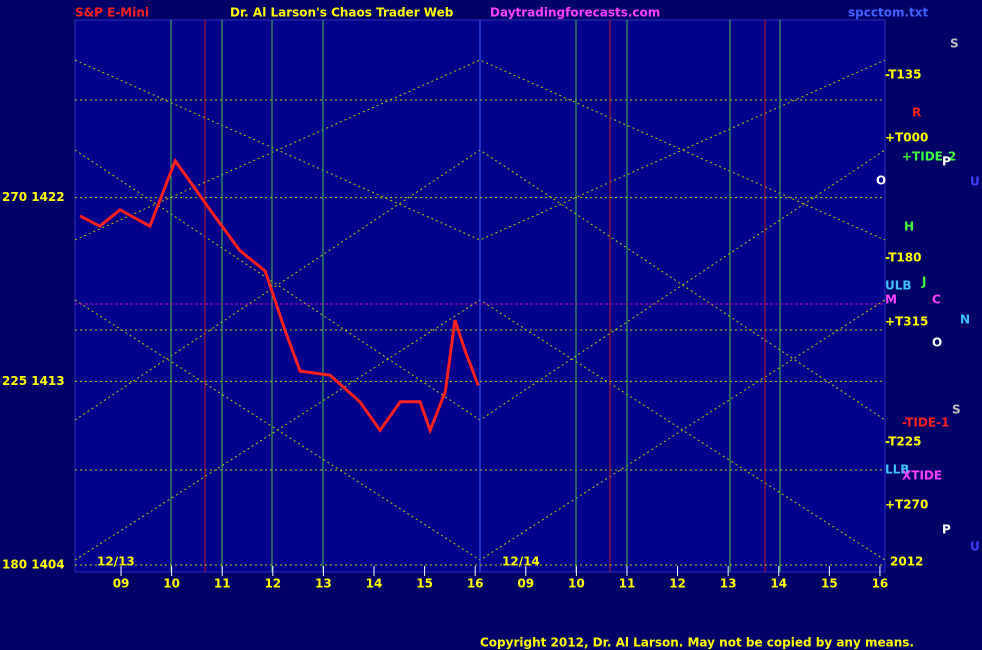 This screenshot has width=982, height=650. What do you see at coordinates (112, 13) in the screenshot?
I see `symbol: S&P E-Mini` at bounding box center [112, 13].